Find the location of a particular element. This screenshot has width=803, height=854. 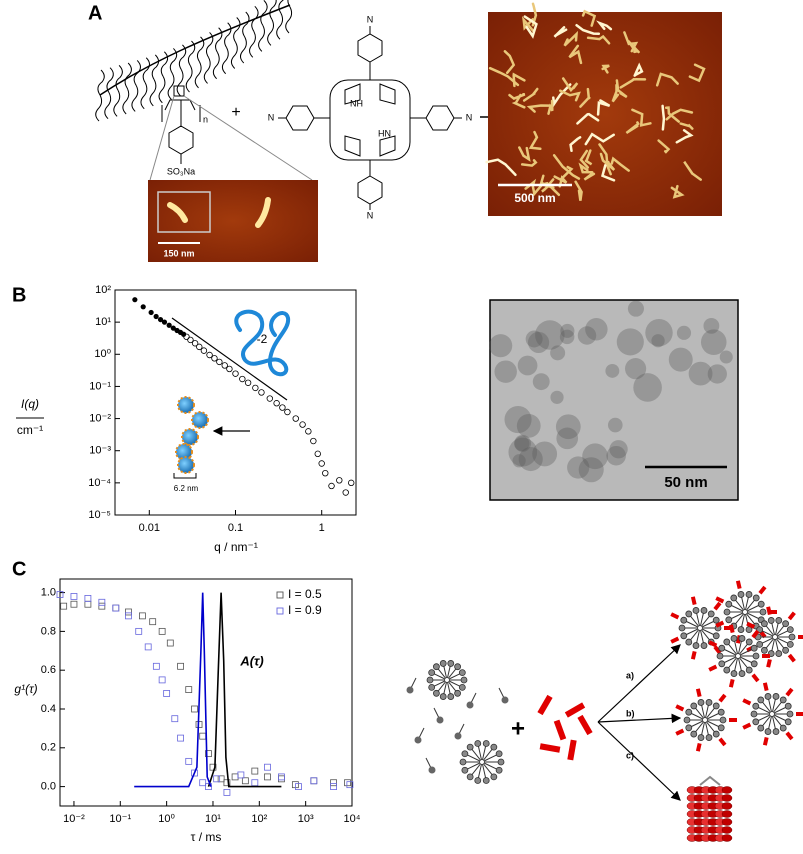

annotation: -2 is located at coordinates (262, 339).